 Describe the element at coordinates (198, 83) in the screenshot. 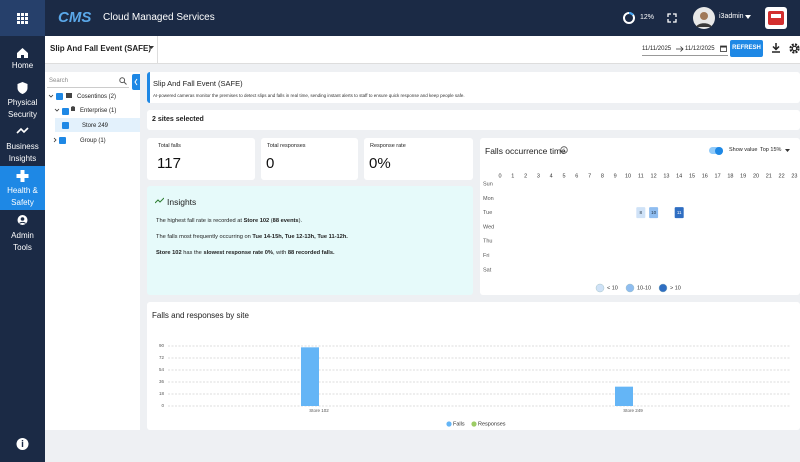

I see `intro-title: Slip And Fall Event (SAFE)` at that location.